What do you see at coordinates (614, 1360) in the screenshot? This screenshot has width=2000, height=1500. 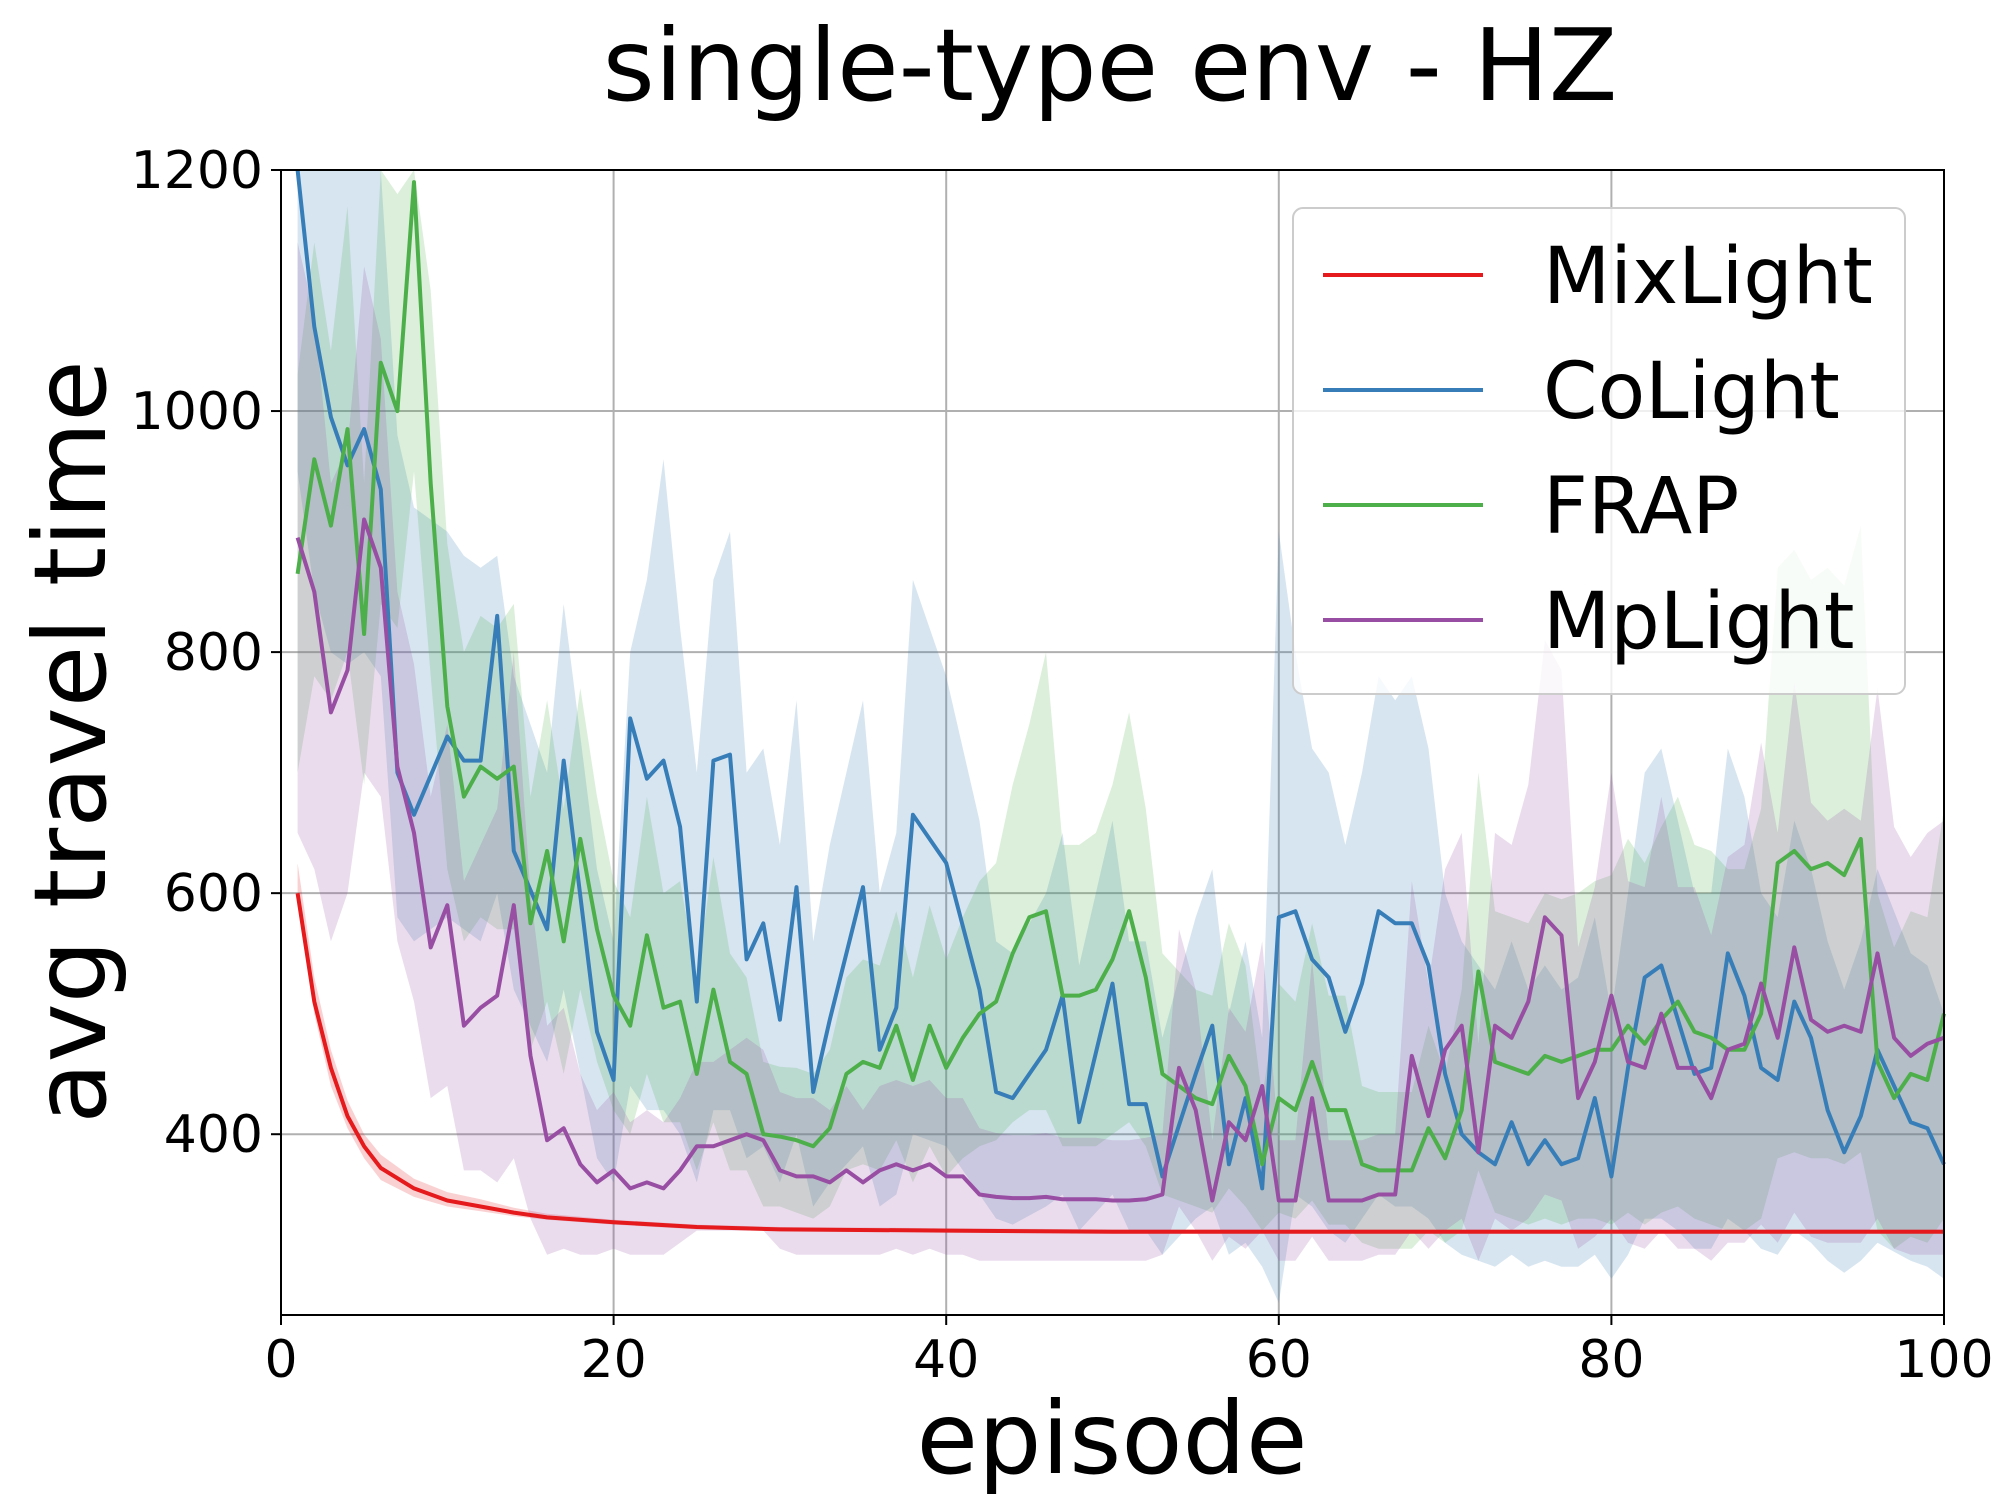 I see `x-tick-label: 20` at bounding box center [614, 1360].